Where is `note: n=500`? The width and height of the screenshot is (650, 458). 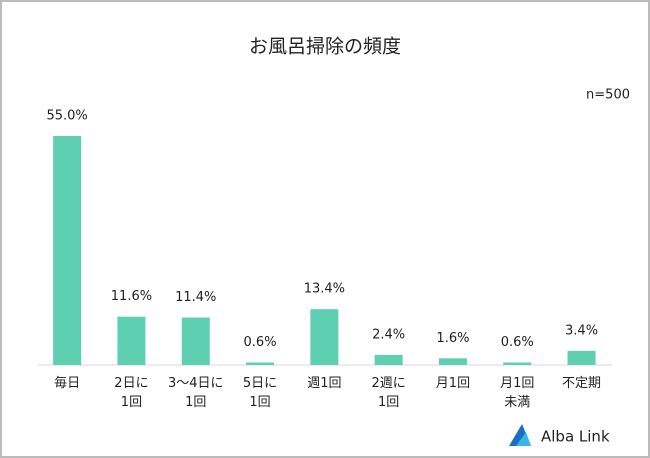 note: n=500 is located at coordinates (608, 95).